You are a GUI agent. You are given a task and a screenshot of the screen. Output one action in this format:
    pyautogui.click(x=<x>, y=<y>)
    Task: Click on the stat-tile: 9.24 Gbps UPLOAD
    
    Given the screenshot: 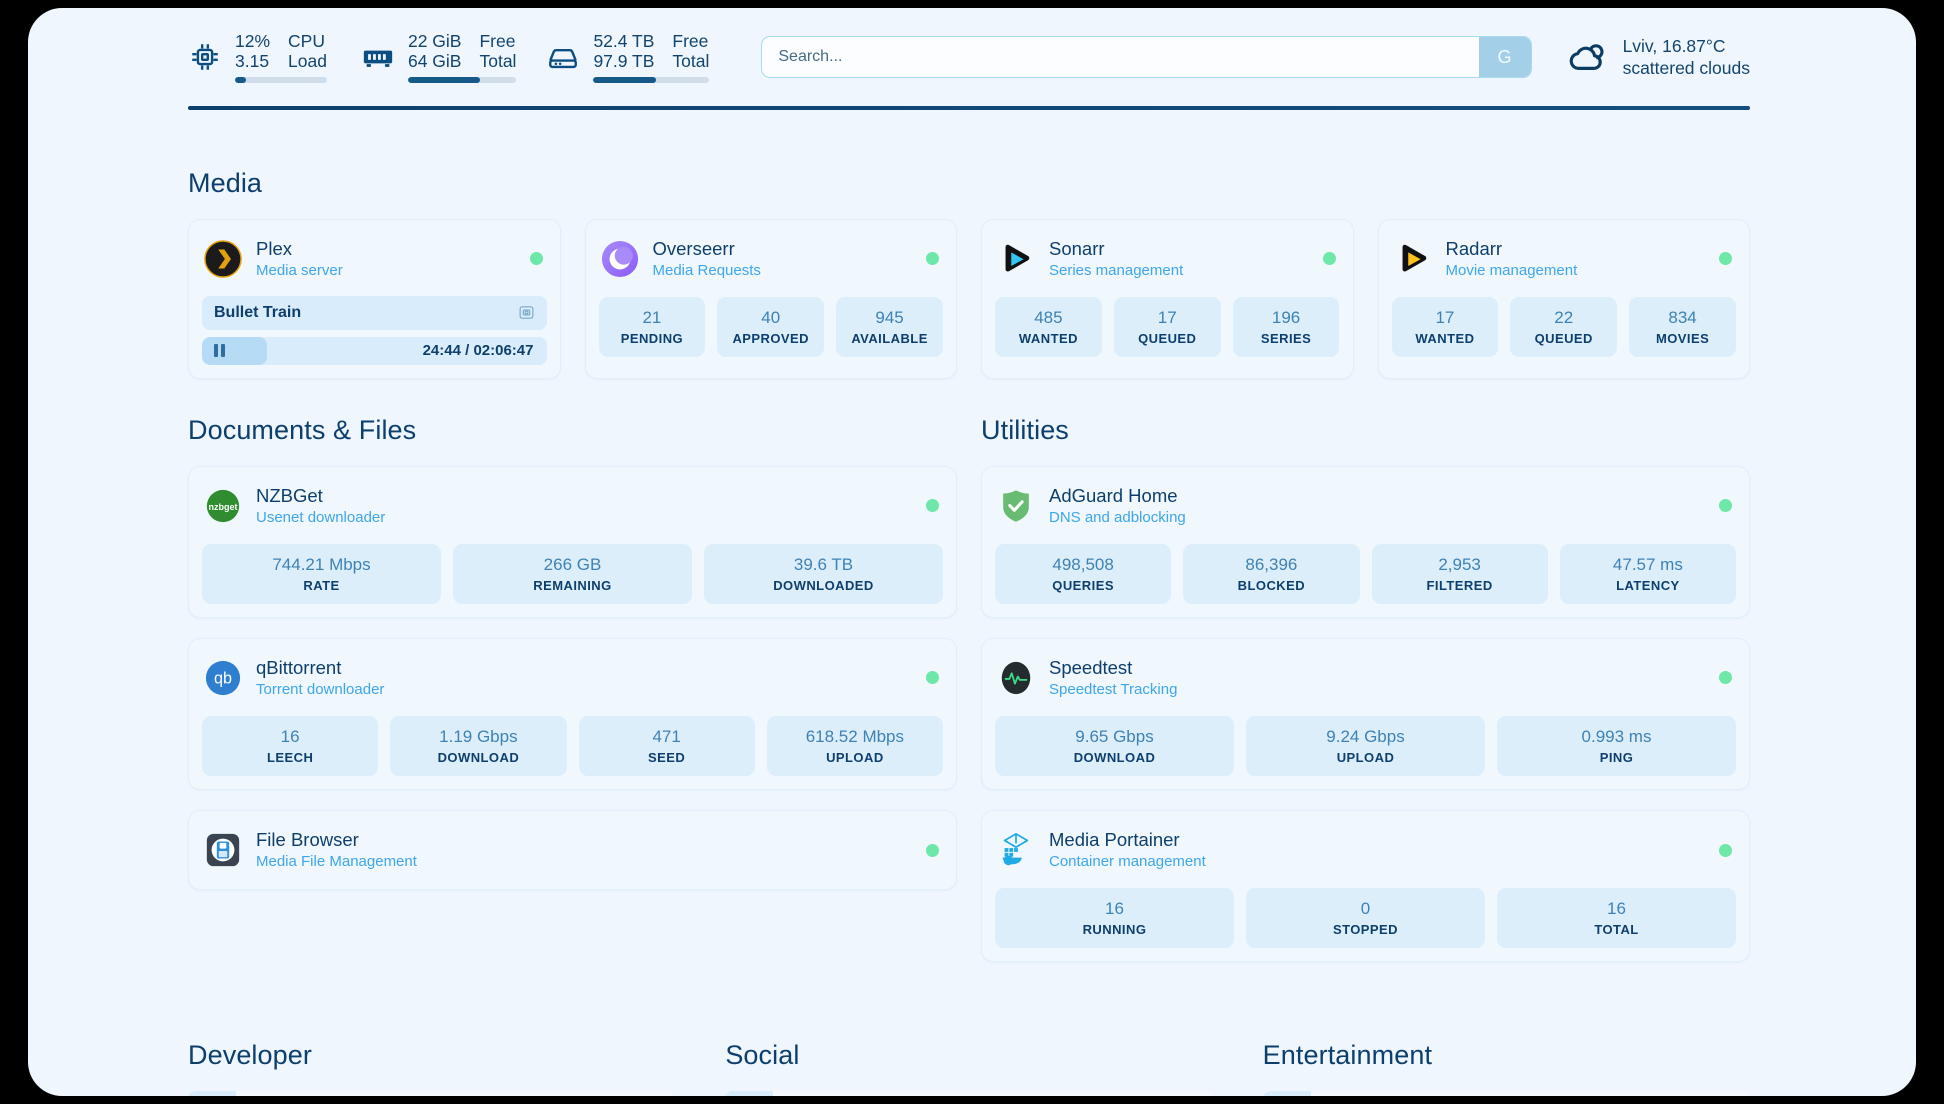 What is the action you would take?
    pyautogui.click(x=1365, y=746)
    